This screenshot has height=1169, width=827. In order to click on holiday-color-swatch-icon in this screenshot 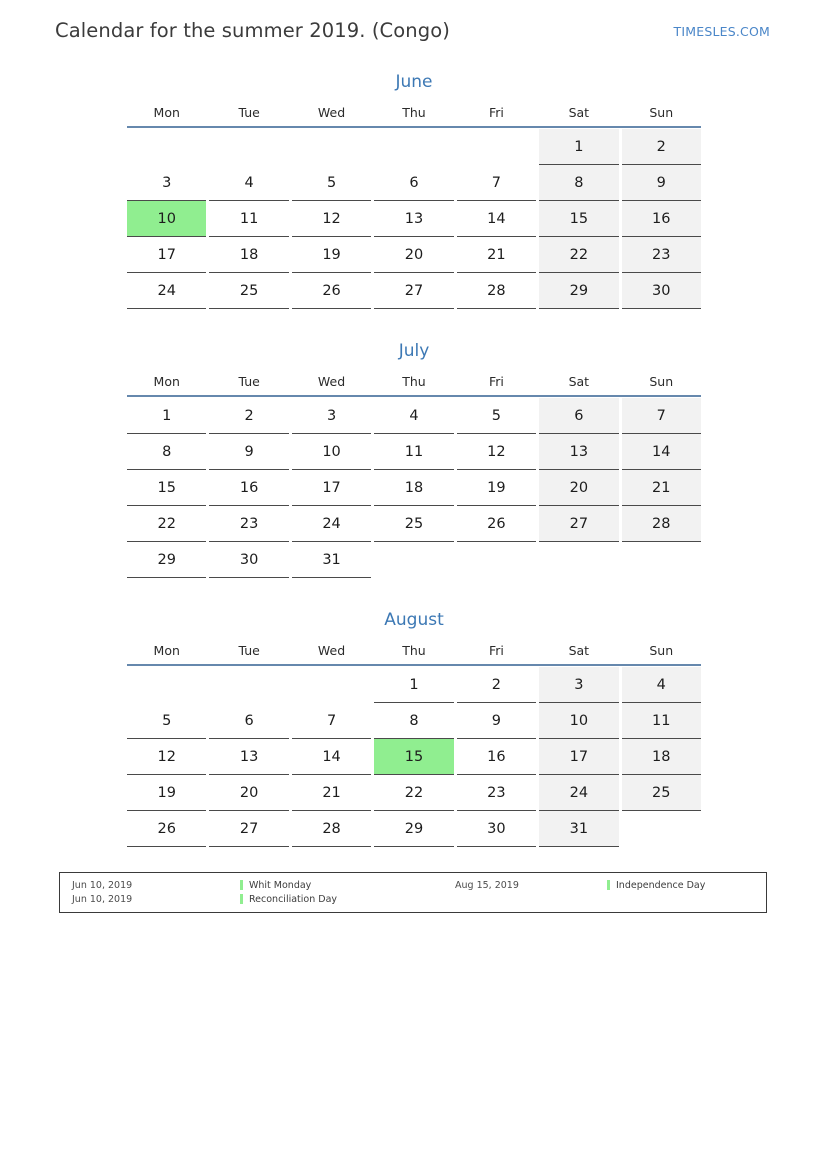, I will do `click(608, 885)`.